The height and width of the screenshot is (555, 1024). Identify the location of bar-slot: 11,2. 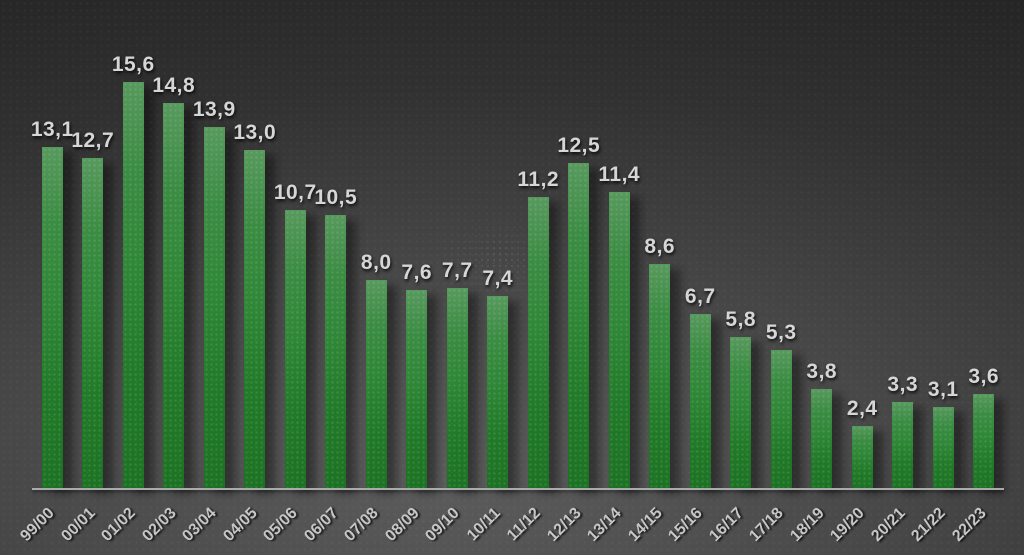
(538, 327).